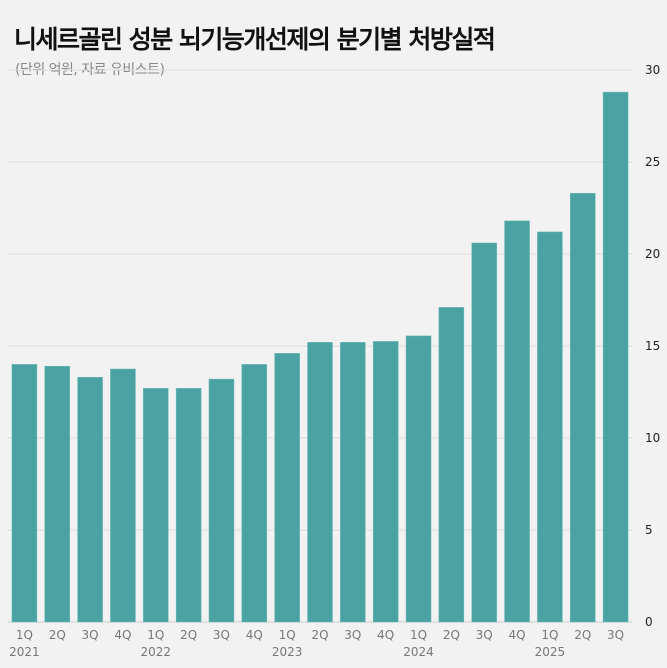 This screenshot has width=667, height=668. I want to click on y-tick-label: 0, so click(649, 622).